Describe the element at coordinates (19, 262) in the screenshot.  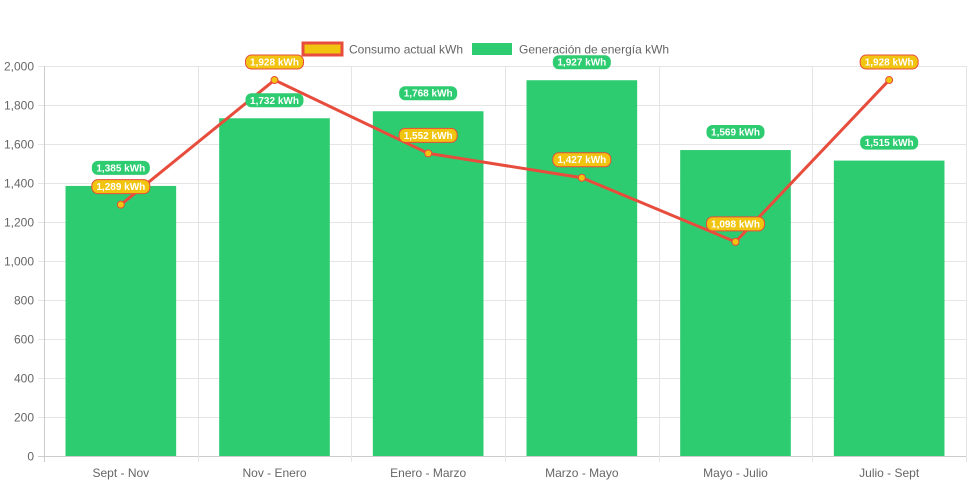
I see `y-tick-label: 1,000` at that location.